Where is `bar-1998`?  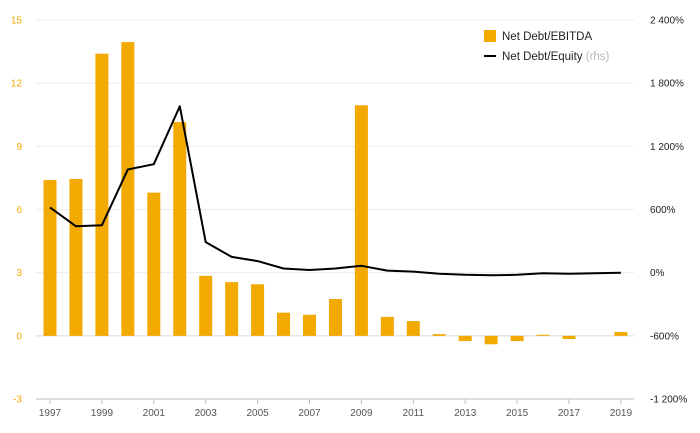 bar-1998 is located at coordinates (76, 257).